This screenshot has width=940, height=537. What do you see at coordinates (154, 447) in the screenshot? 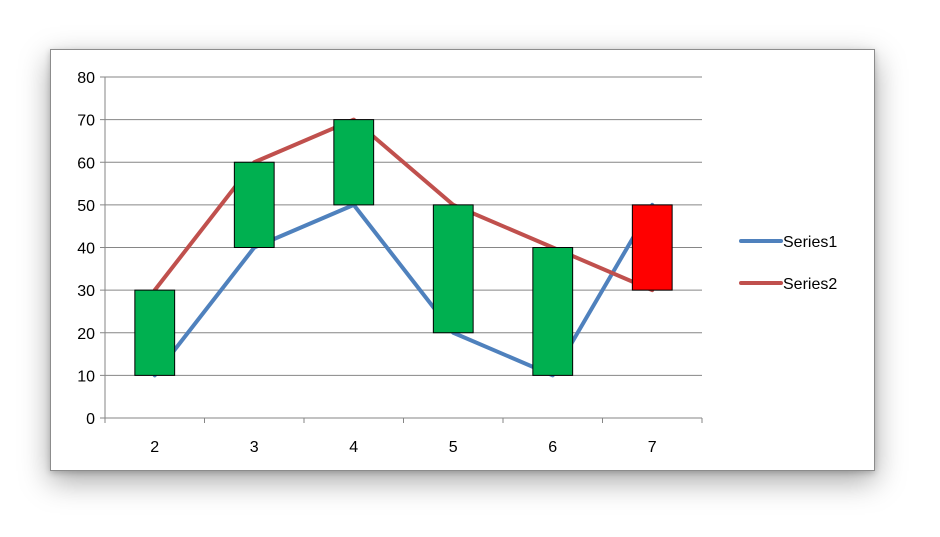
I see `x-tick-label: 2` at bounding box center [154, 447].